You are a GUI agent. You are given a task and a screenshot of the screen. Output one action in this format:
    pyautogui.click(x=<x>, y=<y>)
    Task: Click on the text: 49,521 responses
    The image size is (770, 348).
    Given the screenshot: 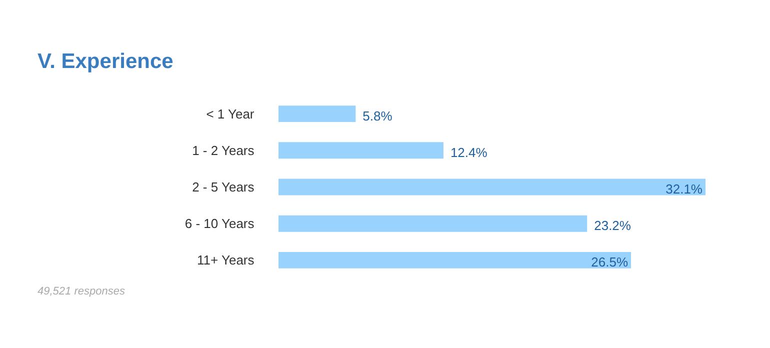 What is the action you would take?
    pyautogui.click(x=82, y=292)
    